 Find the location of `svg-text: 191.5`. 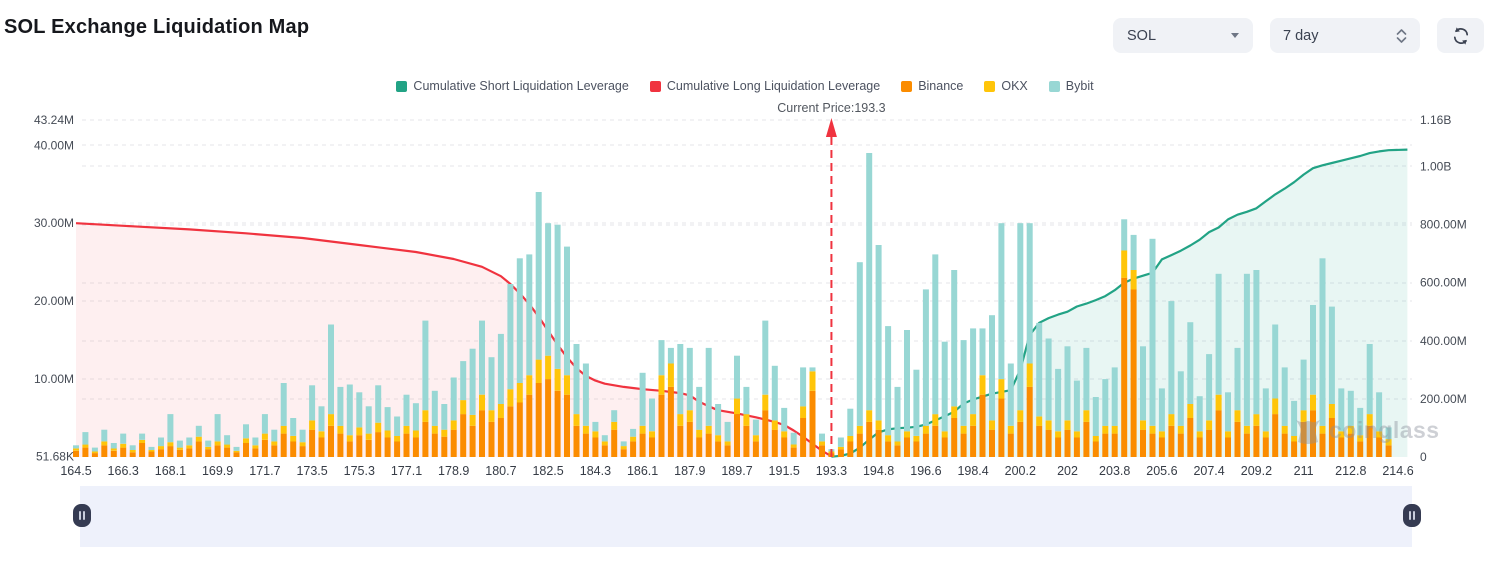

svg-text: 191.5 is located at coordinates (784, 471).